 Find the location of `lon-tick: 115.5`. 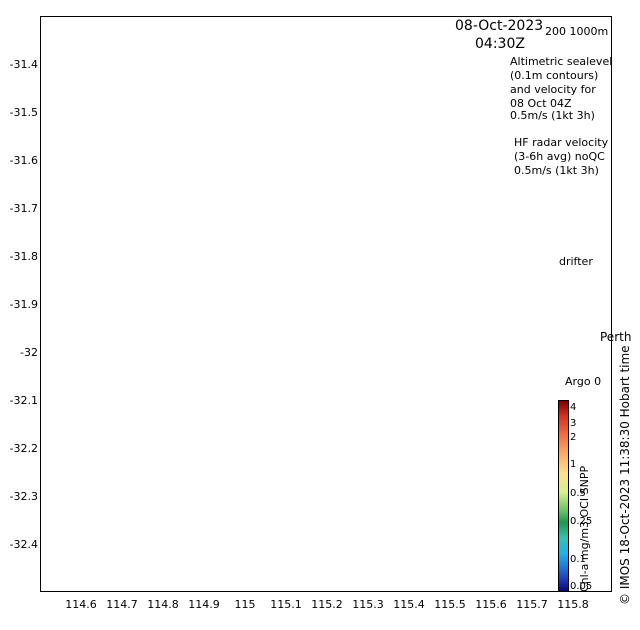

lon-tick: 115.5 is located at coordinates (450, 604).